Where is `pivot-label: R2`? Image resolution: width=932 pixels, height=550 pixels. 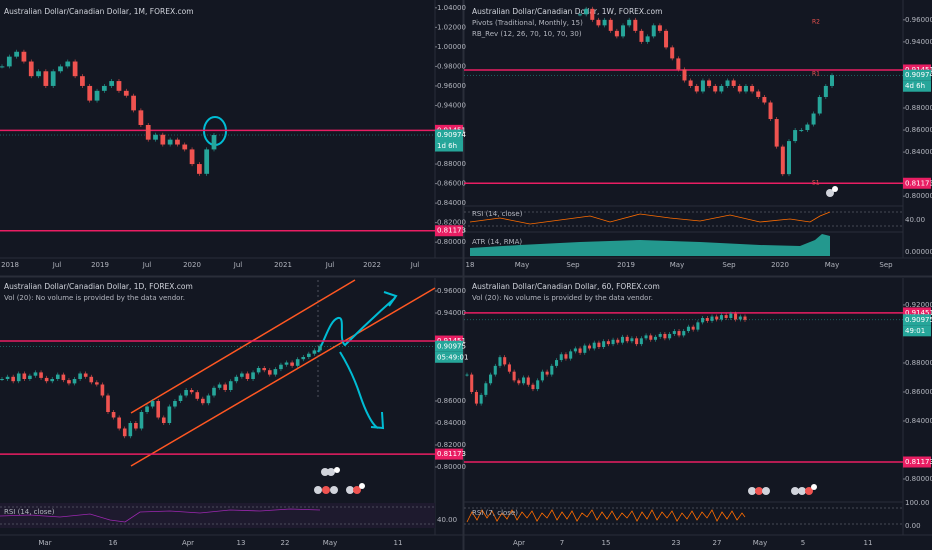 pivot-label: R2 is located at coordinates (816, 22).